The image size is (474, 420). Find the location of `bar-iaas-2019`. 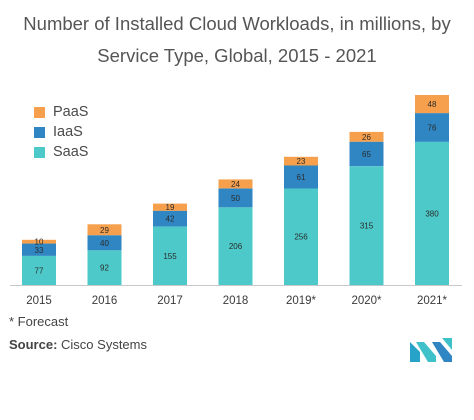

bar-iaas-2019 is located at coordinates (301, 177).